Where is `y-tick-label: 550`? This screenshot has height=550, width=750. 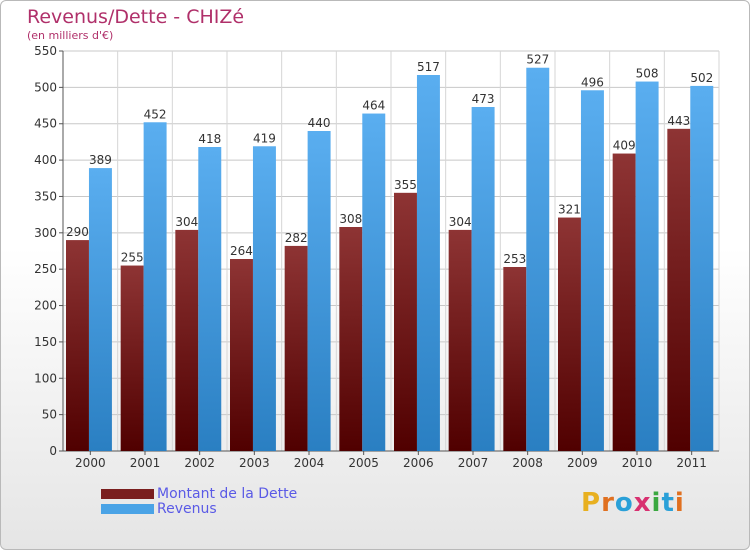
y-tick-label: 550 is located at coordinates (45, 51).